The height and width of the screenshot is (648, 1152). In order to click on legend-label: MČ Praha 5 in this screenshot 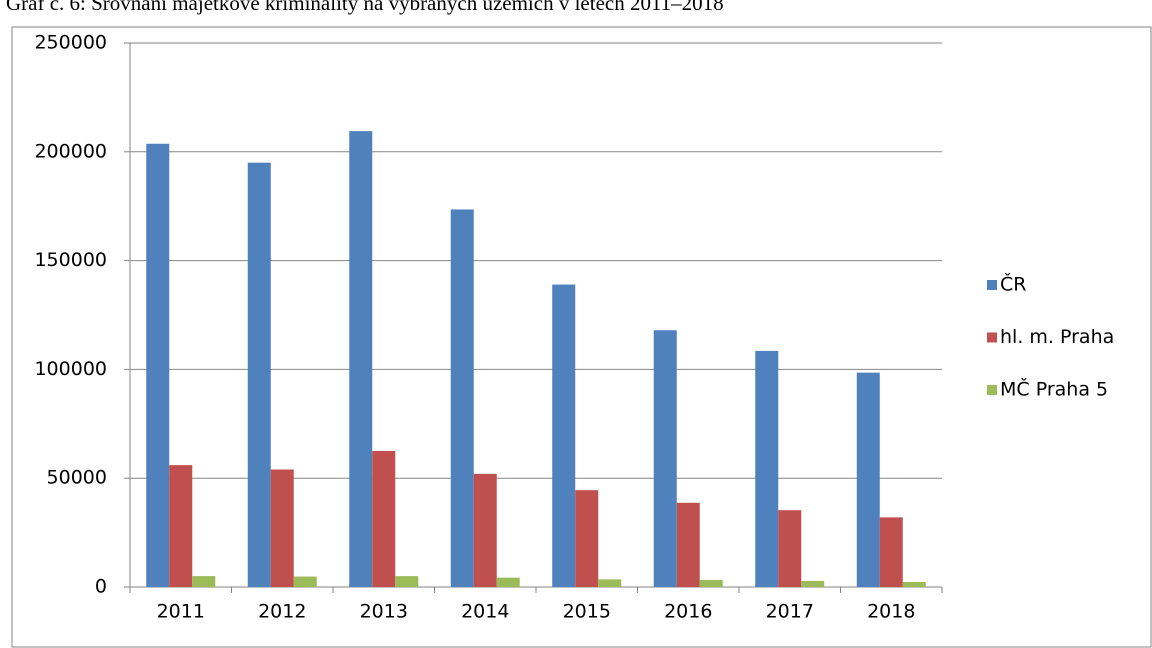, I will do `click(1054, 389)`.